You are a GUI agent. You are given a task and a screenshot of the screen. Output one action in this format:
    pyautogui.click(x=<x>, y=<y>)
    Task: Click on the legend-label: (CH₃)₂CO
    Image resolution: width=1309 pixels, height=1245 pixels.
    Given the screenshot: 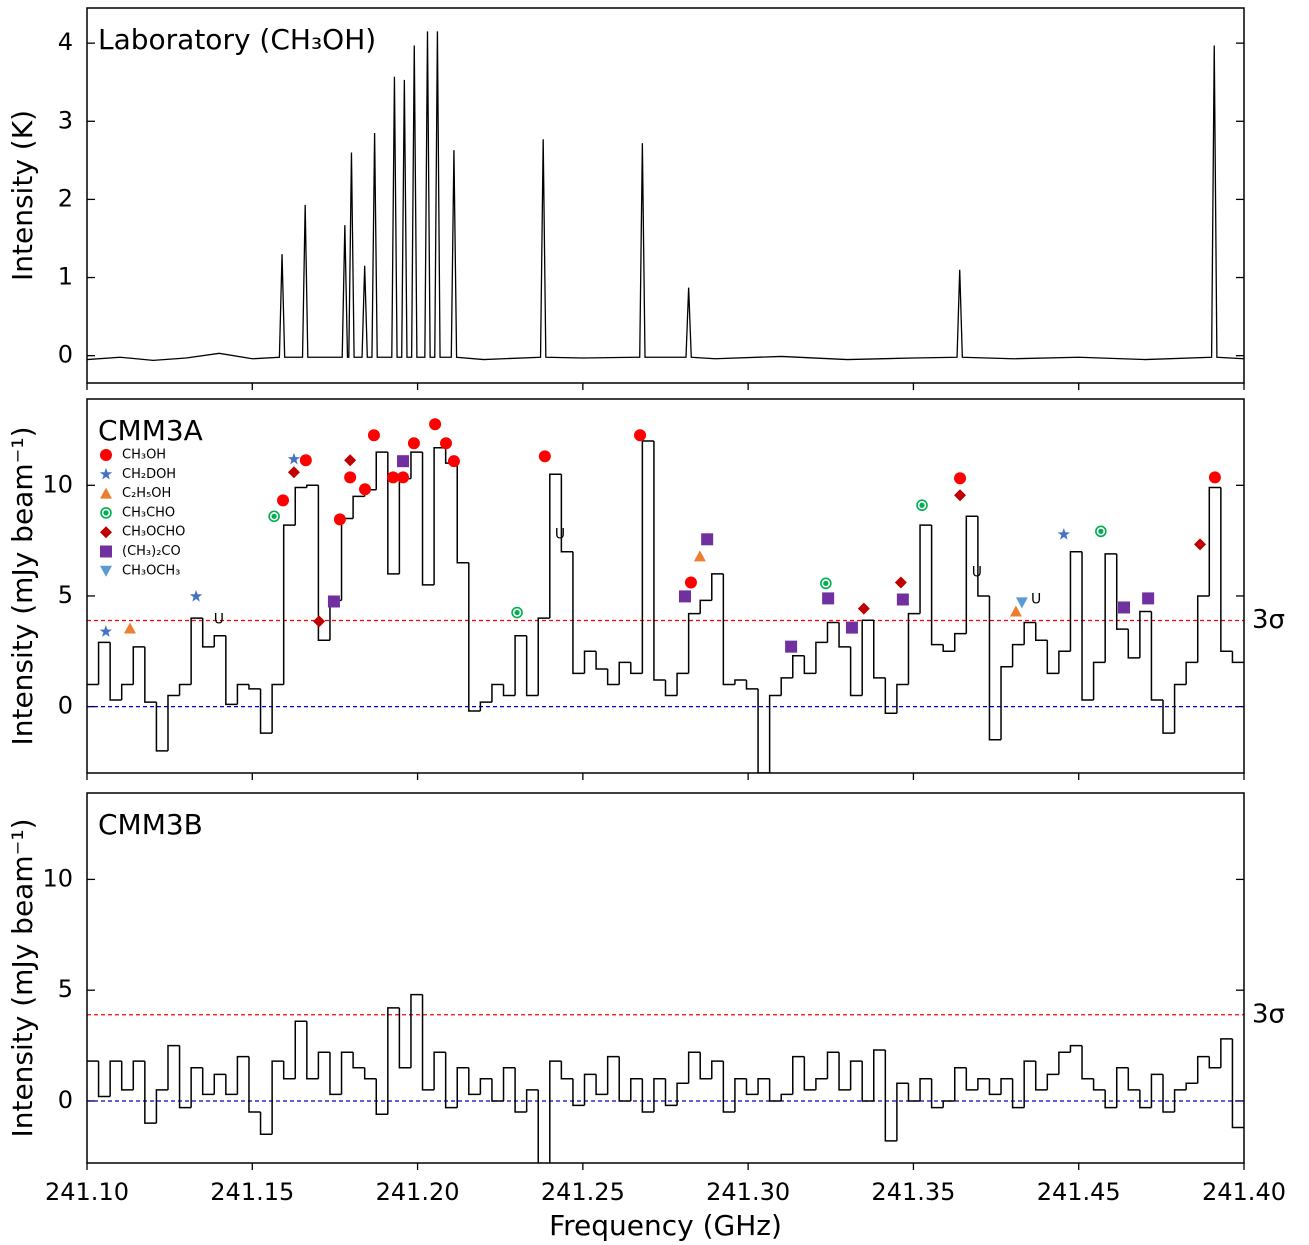 What is the action you would take?
    pyautogui.click(x=151, y=551)
    